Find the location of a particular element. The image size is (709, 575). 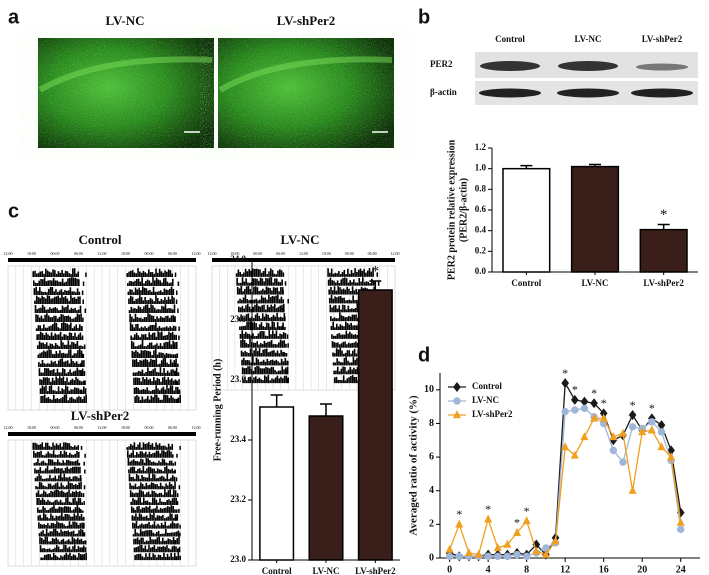

actogram-time: 00:00 is located at coordinates (148, 427).